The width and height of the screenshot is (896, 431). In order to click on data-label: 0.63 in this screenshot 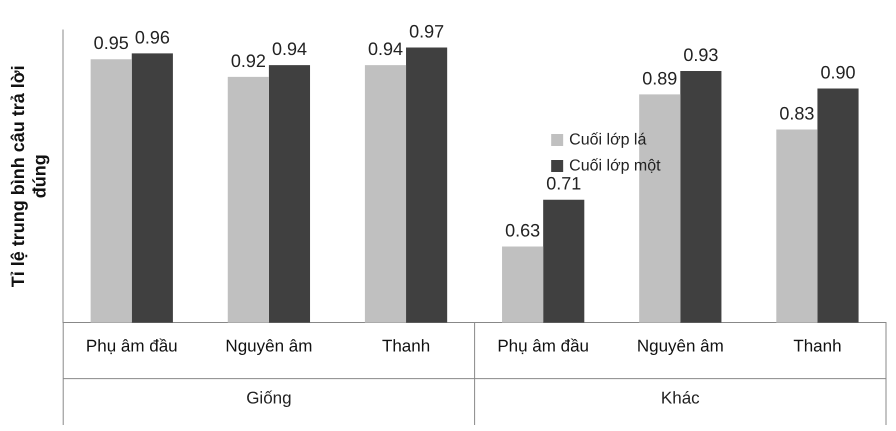, I will do `click(522, 230)`.